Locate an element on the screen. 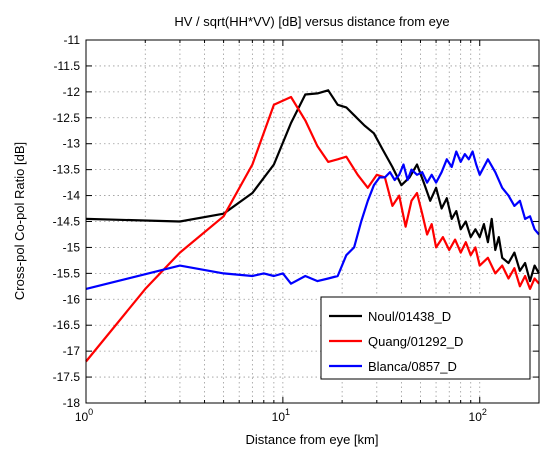 This screenshot has width=550, height=453. legend-label: Quang/01292_D is located at coordinates (415, 341).